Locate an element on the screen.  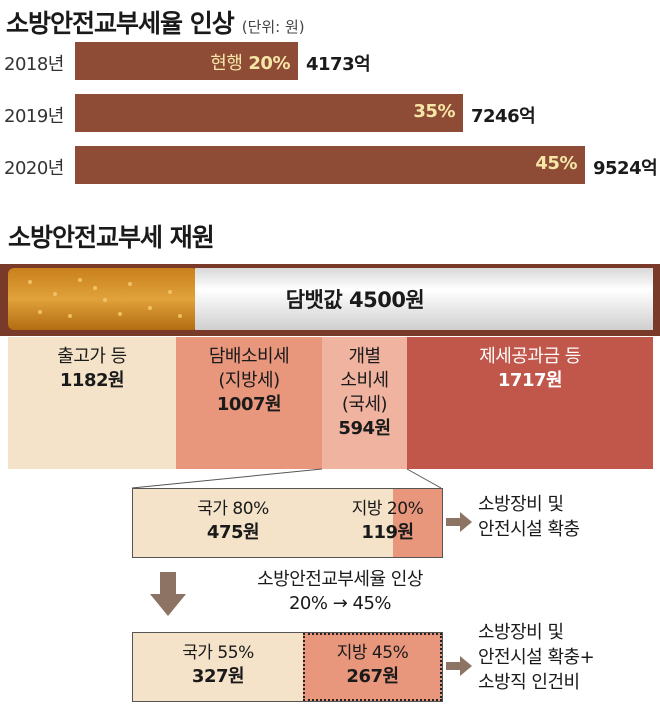
after-local-amount: 267원 is located at coordinates (372, 676).